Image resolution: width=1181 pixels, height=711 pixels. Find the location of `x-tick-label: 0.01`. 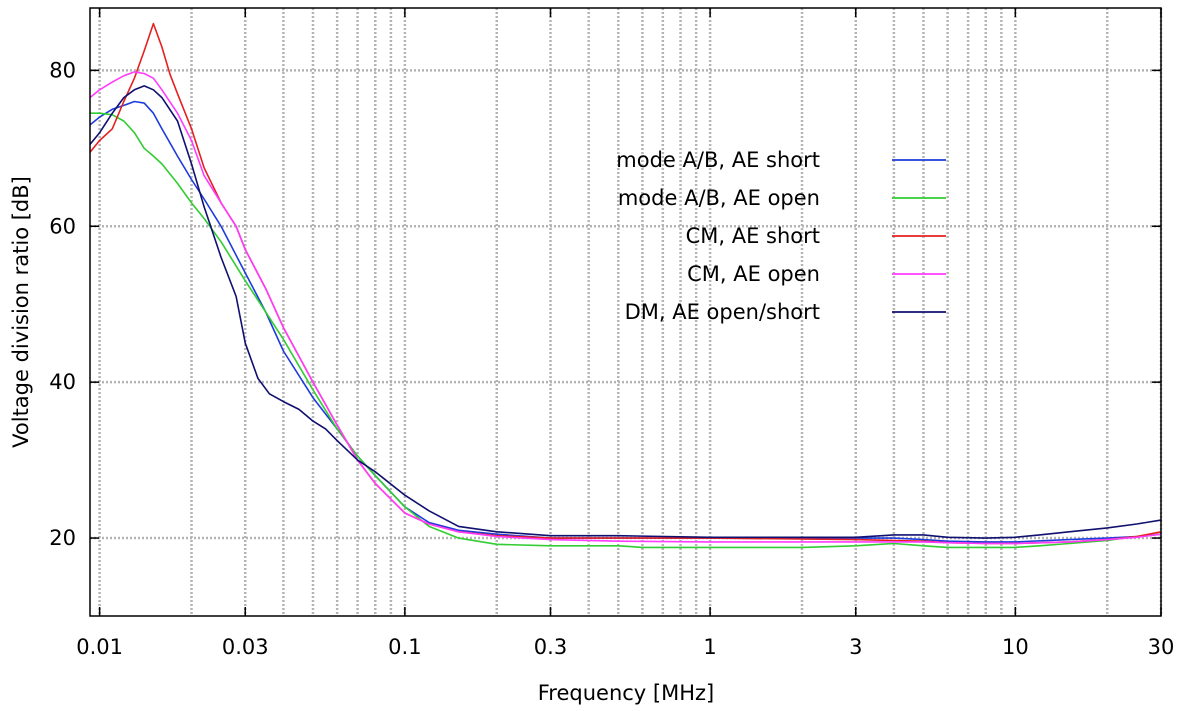

x-tick-label: 0.01 is located at coordinates (99, 647).